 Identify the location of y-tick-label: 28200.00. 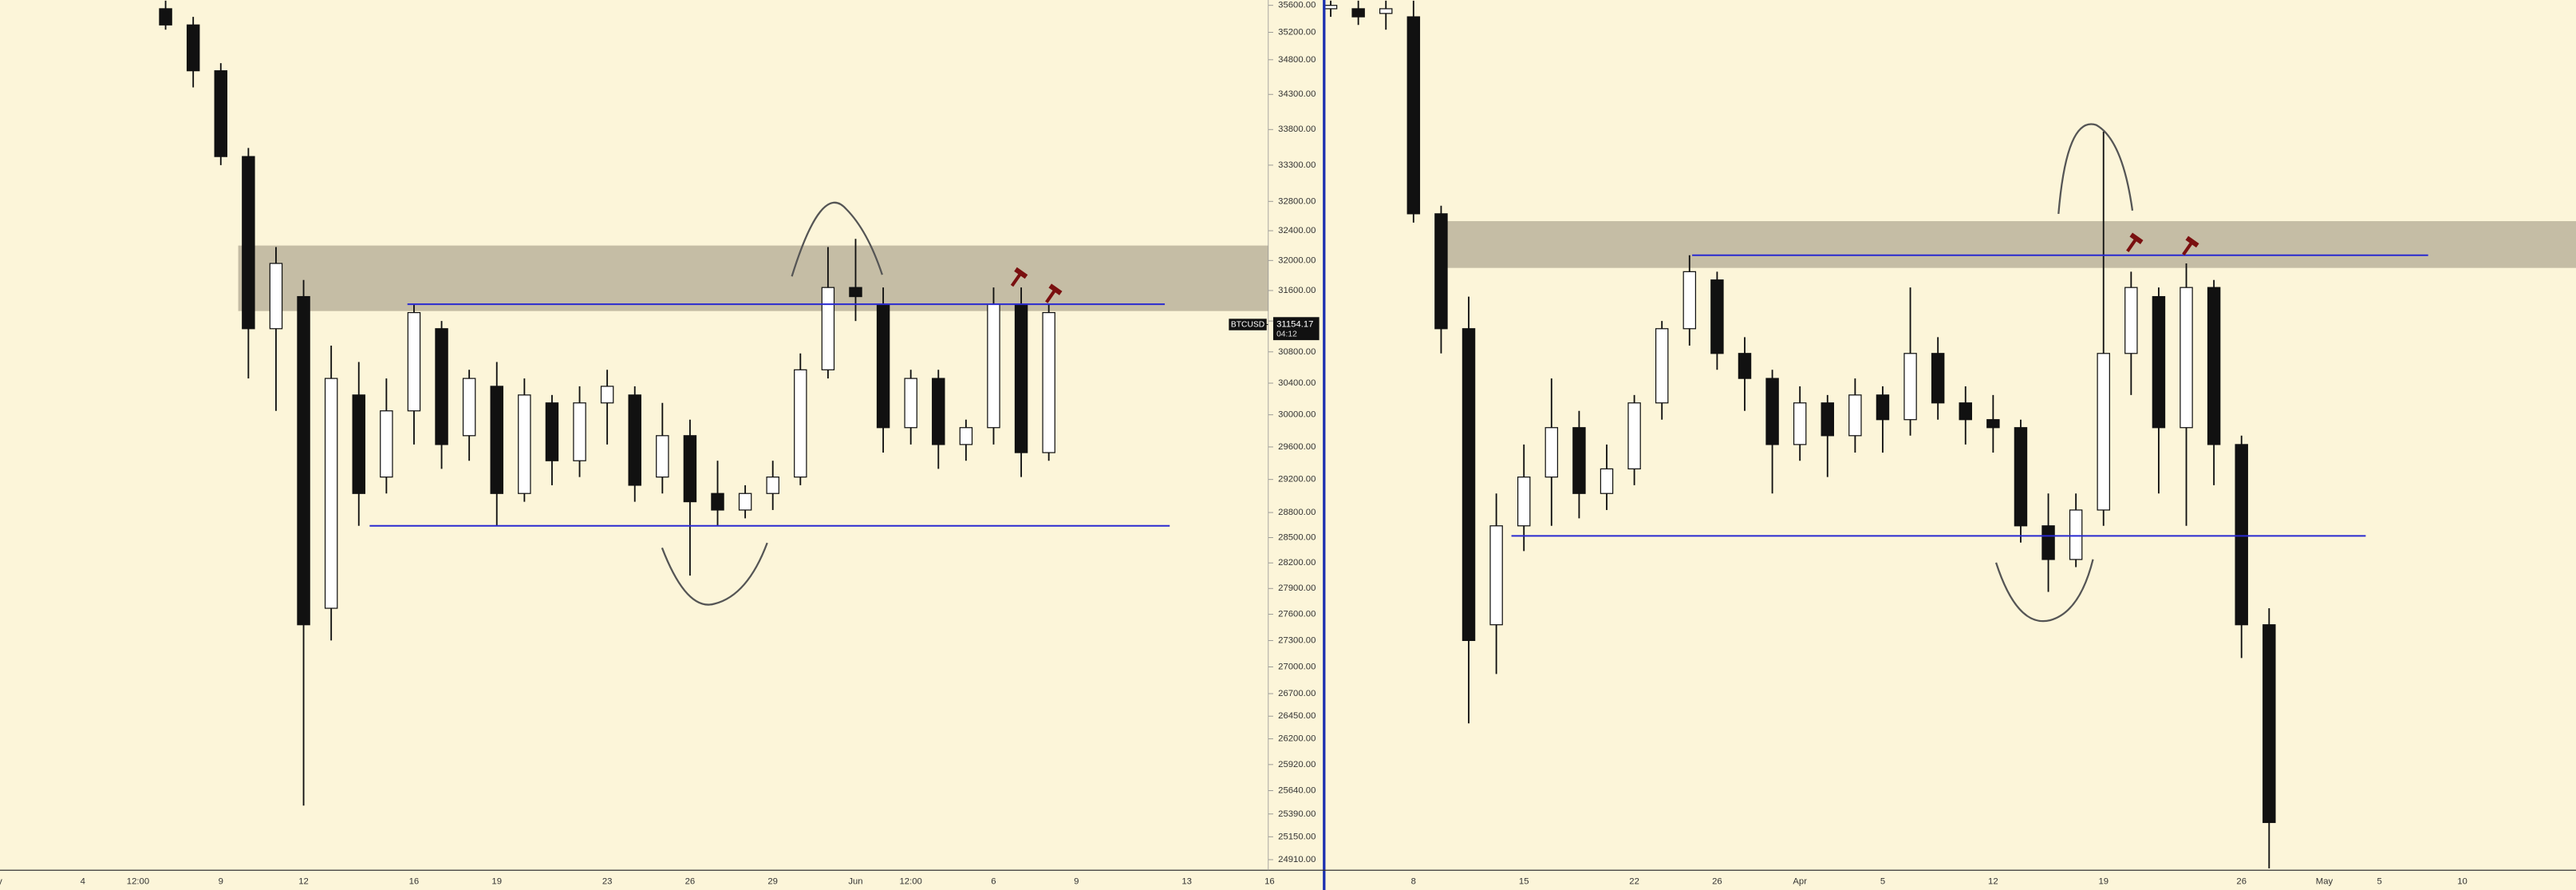
(1297, 563).